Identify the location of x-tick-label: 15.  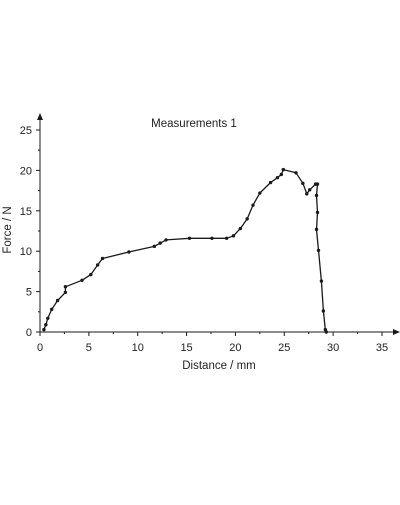
(186, 348).